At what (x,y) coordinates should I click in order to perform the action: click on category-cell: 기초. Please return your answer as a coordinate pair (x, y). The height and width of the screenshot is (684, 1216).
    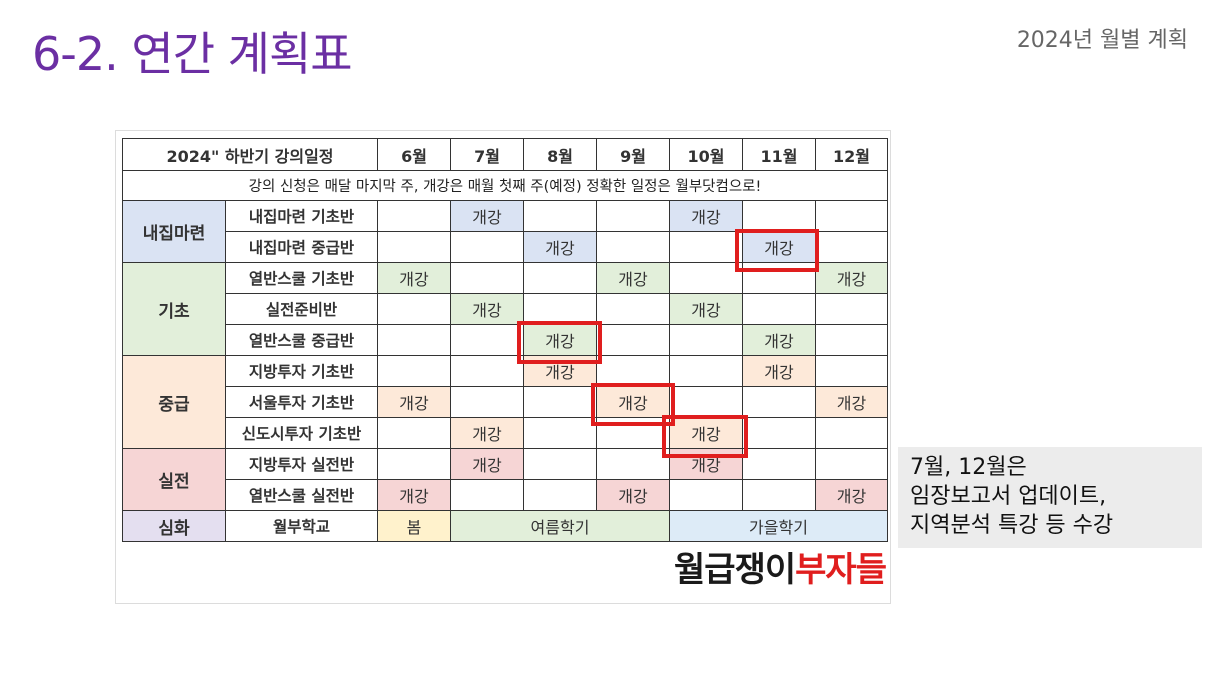
    Looking at the image, I should click on (174, 309).